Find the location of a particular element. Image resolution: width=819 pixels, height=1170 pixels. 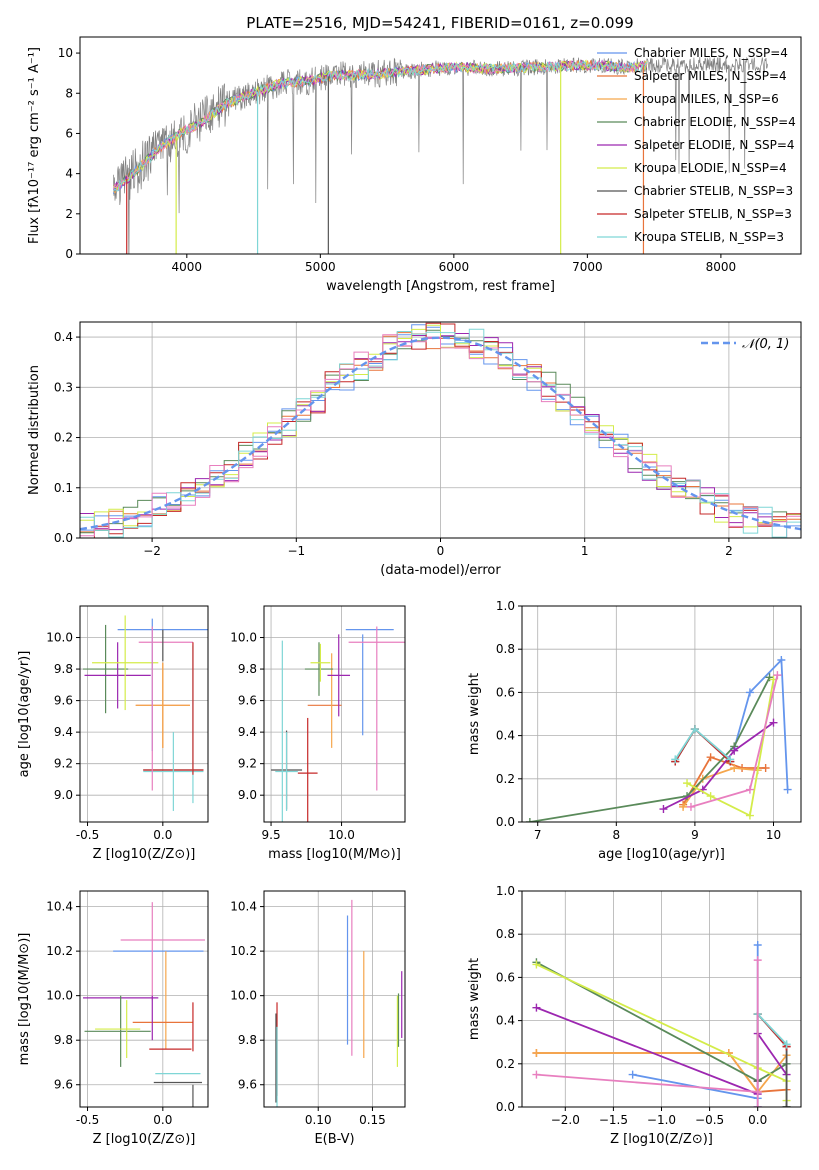

x-axis-label: wavelength [Angstrom, rest frame] is located at coordinates (440, 286).